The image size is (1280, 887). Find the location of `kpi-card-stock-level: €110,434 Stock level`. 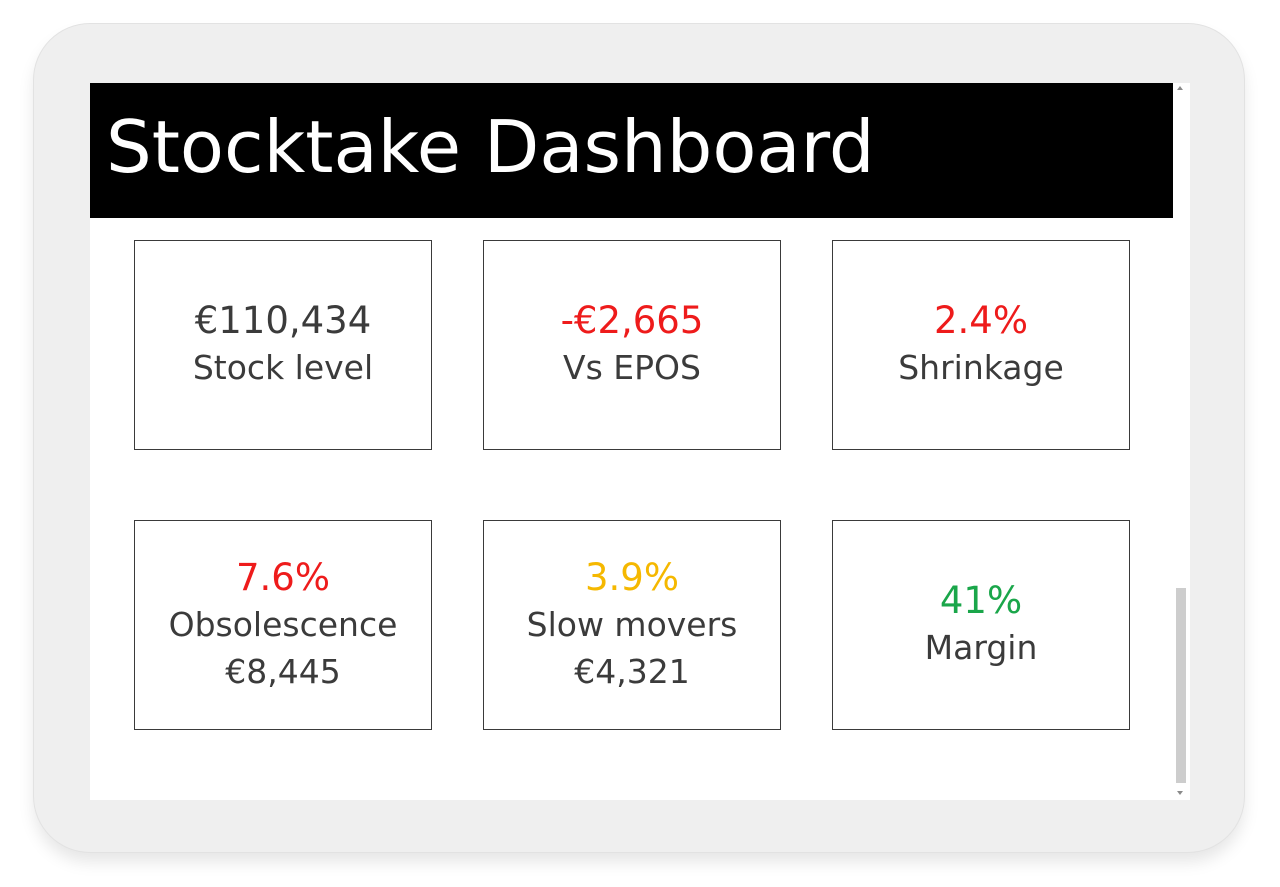

kpi-card-stock-level: €110,434 Stock level is located at coordinates (283, 345).